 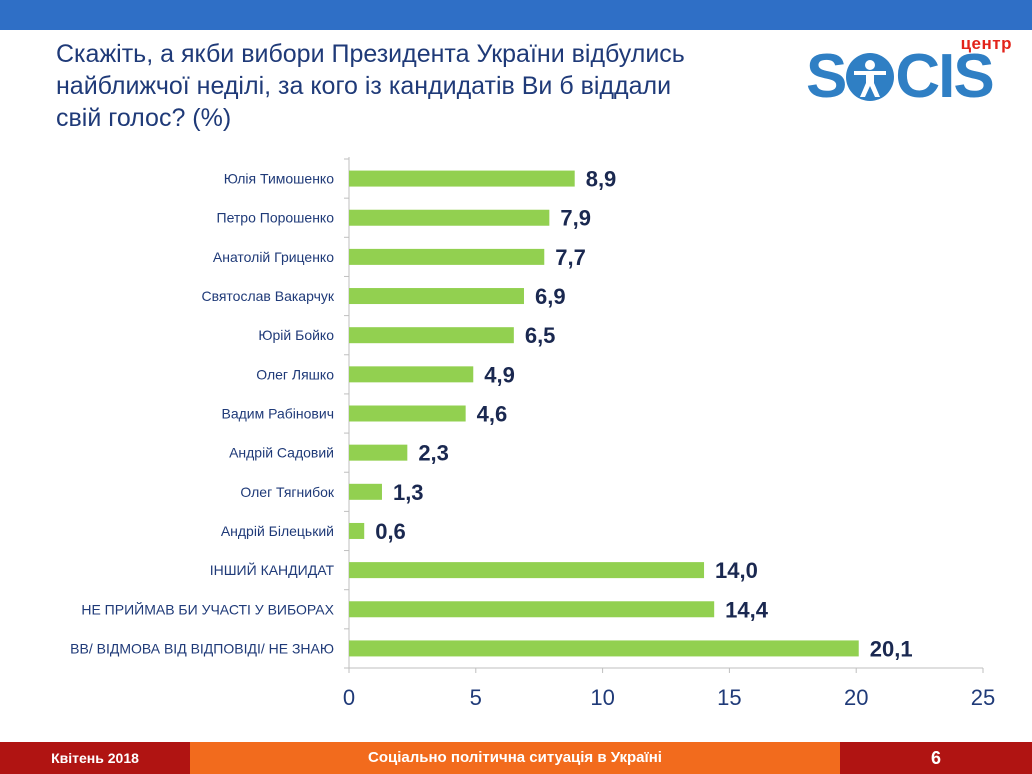 I want to click on category-label: Вадим Рабінович, so click(x=278, y=414).